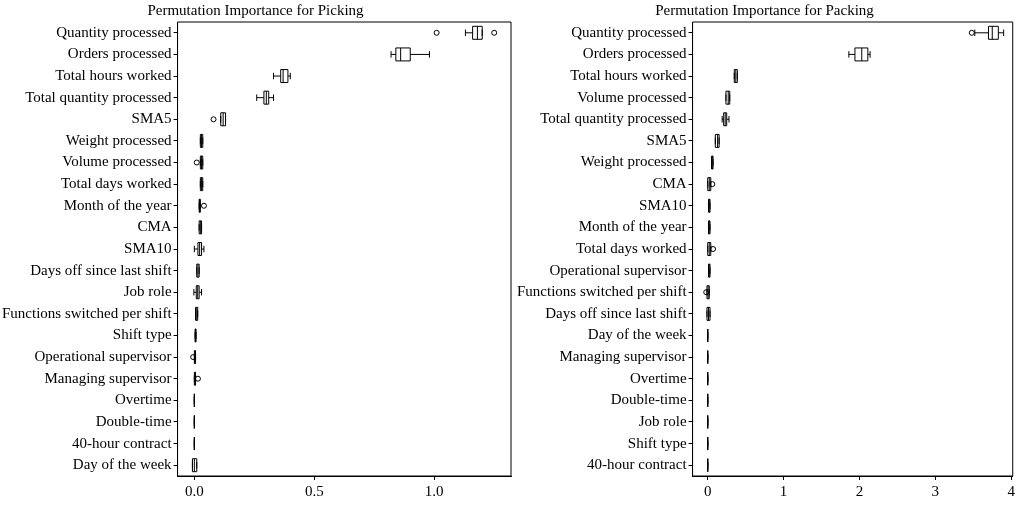 The width and height of the screenshot is (1018, 506). Describe the element at coordinates (783, 490) in the screenshot. I see `x-tick-label: 1` at that location.